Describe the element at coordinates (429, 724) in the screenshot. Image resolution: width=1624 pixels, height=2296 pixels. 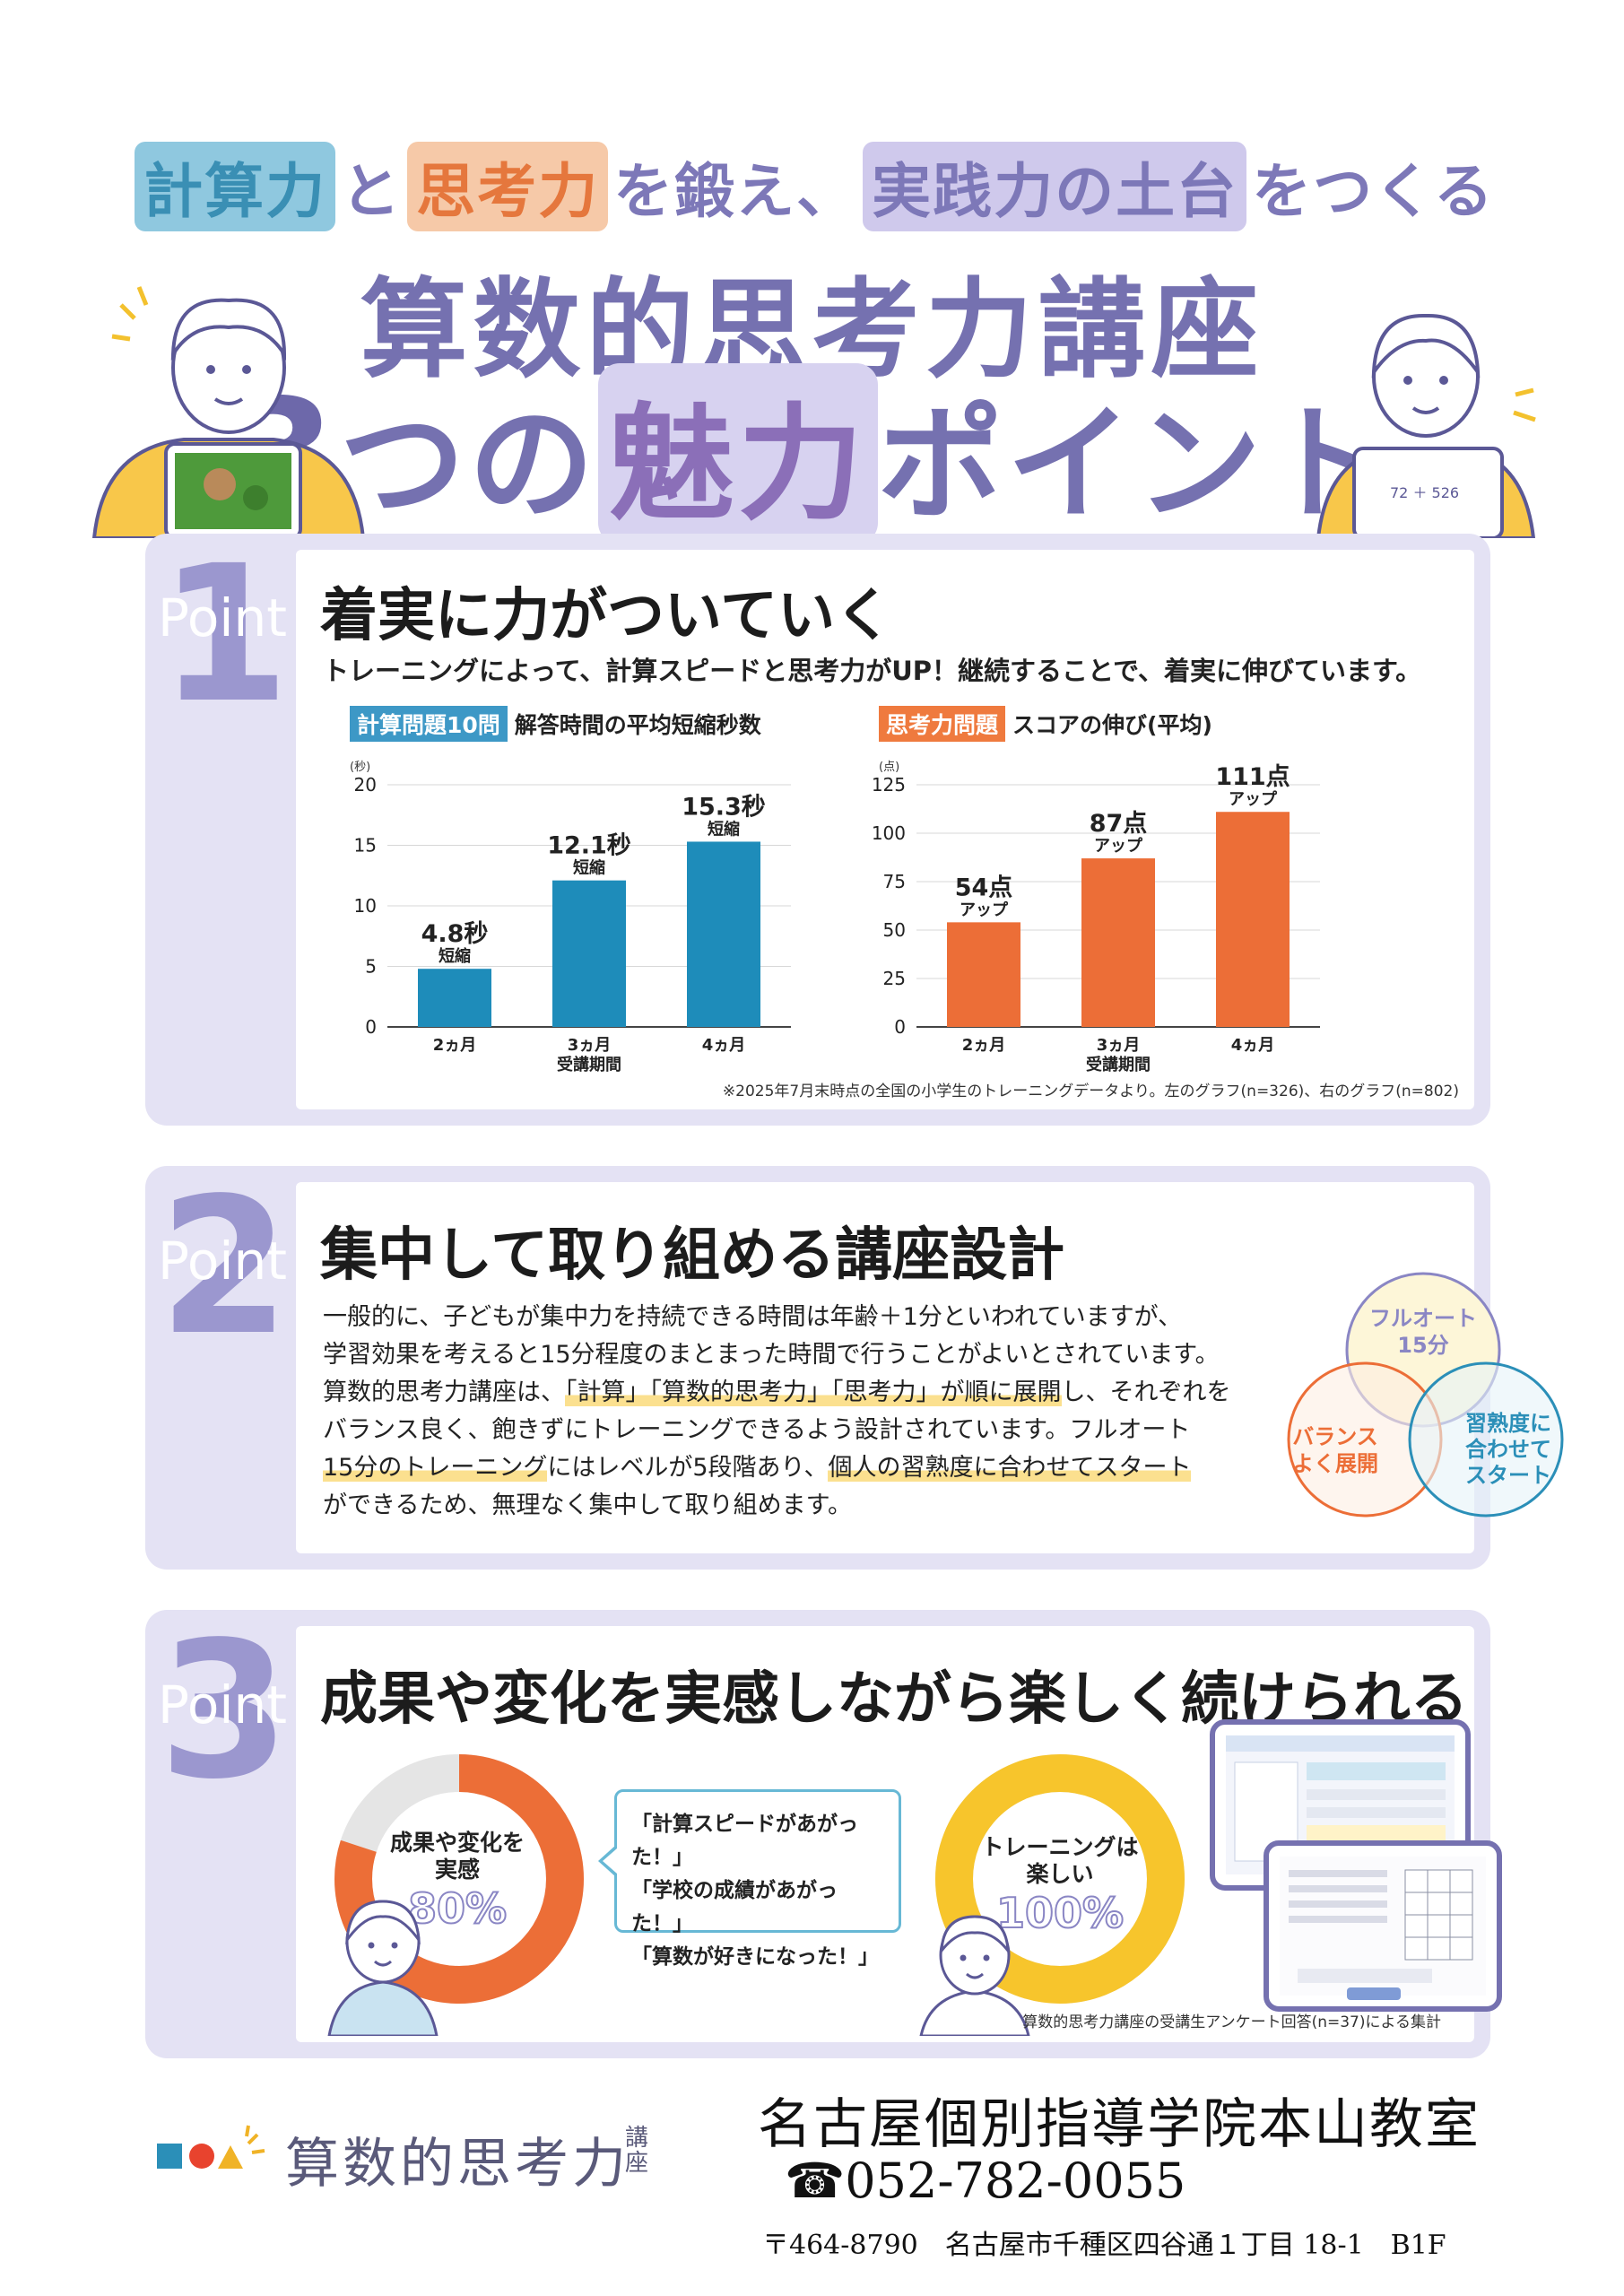
I see `chart-1-tag: 計算問題10問` at that location.